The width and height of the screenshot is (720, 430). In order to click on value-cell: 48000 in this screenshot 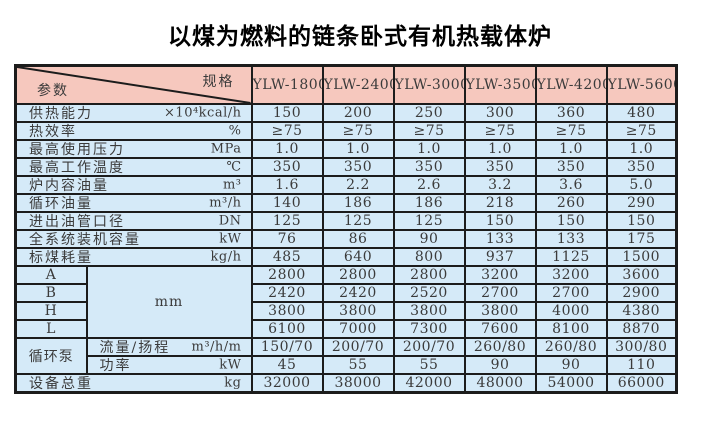, I will do `click(500, 383)`.